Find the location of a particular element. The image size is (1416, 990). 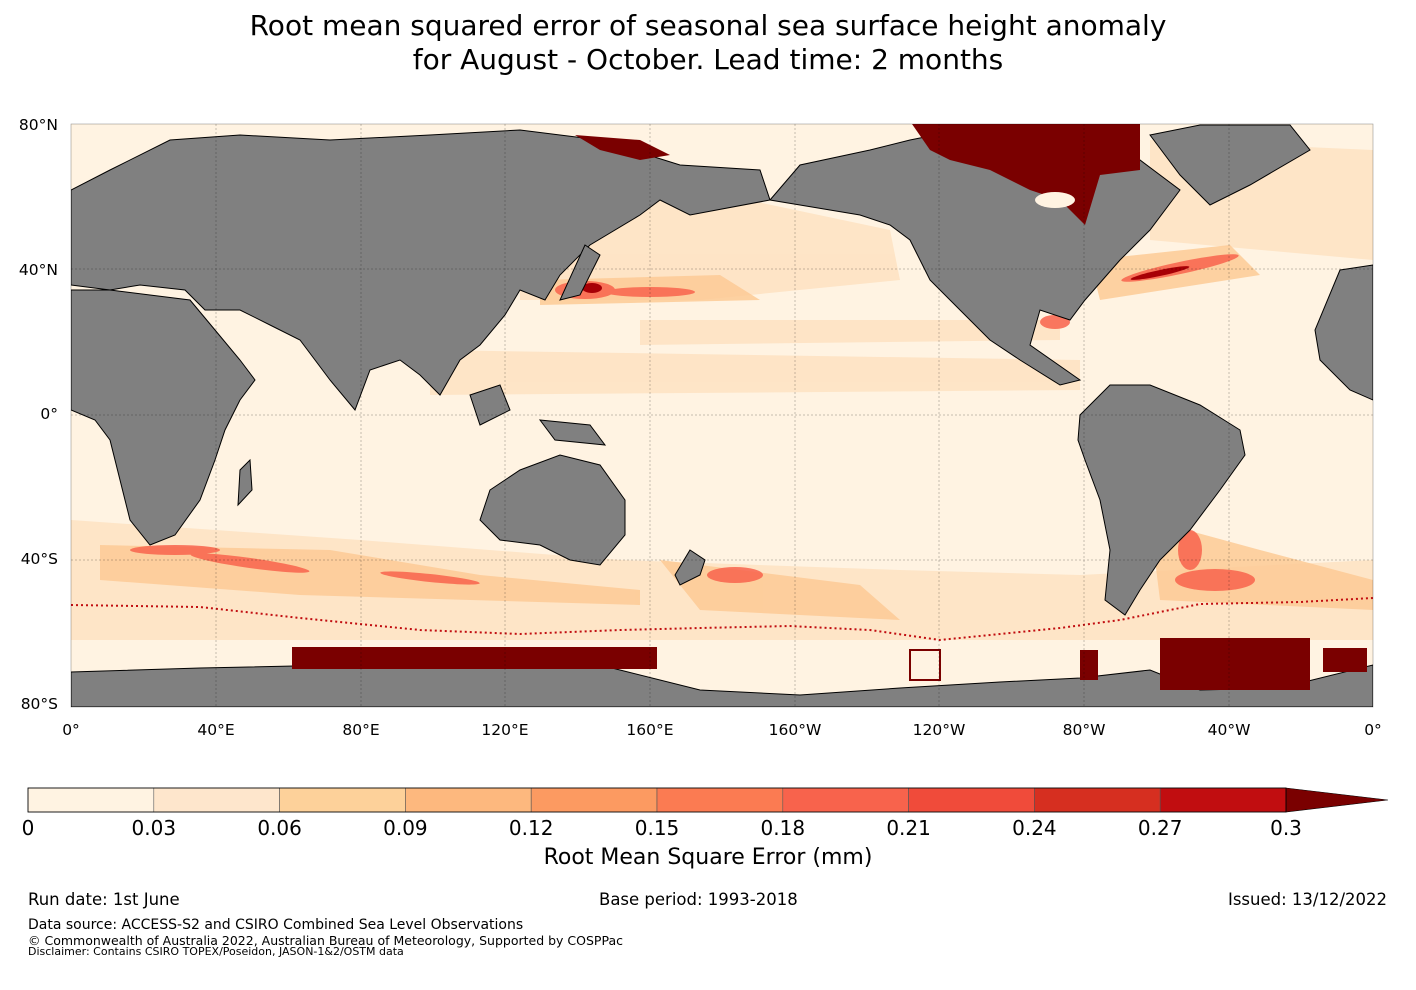

colorbar-tick-label: 0.09 is located at coordinates (405, 828).